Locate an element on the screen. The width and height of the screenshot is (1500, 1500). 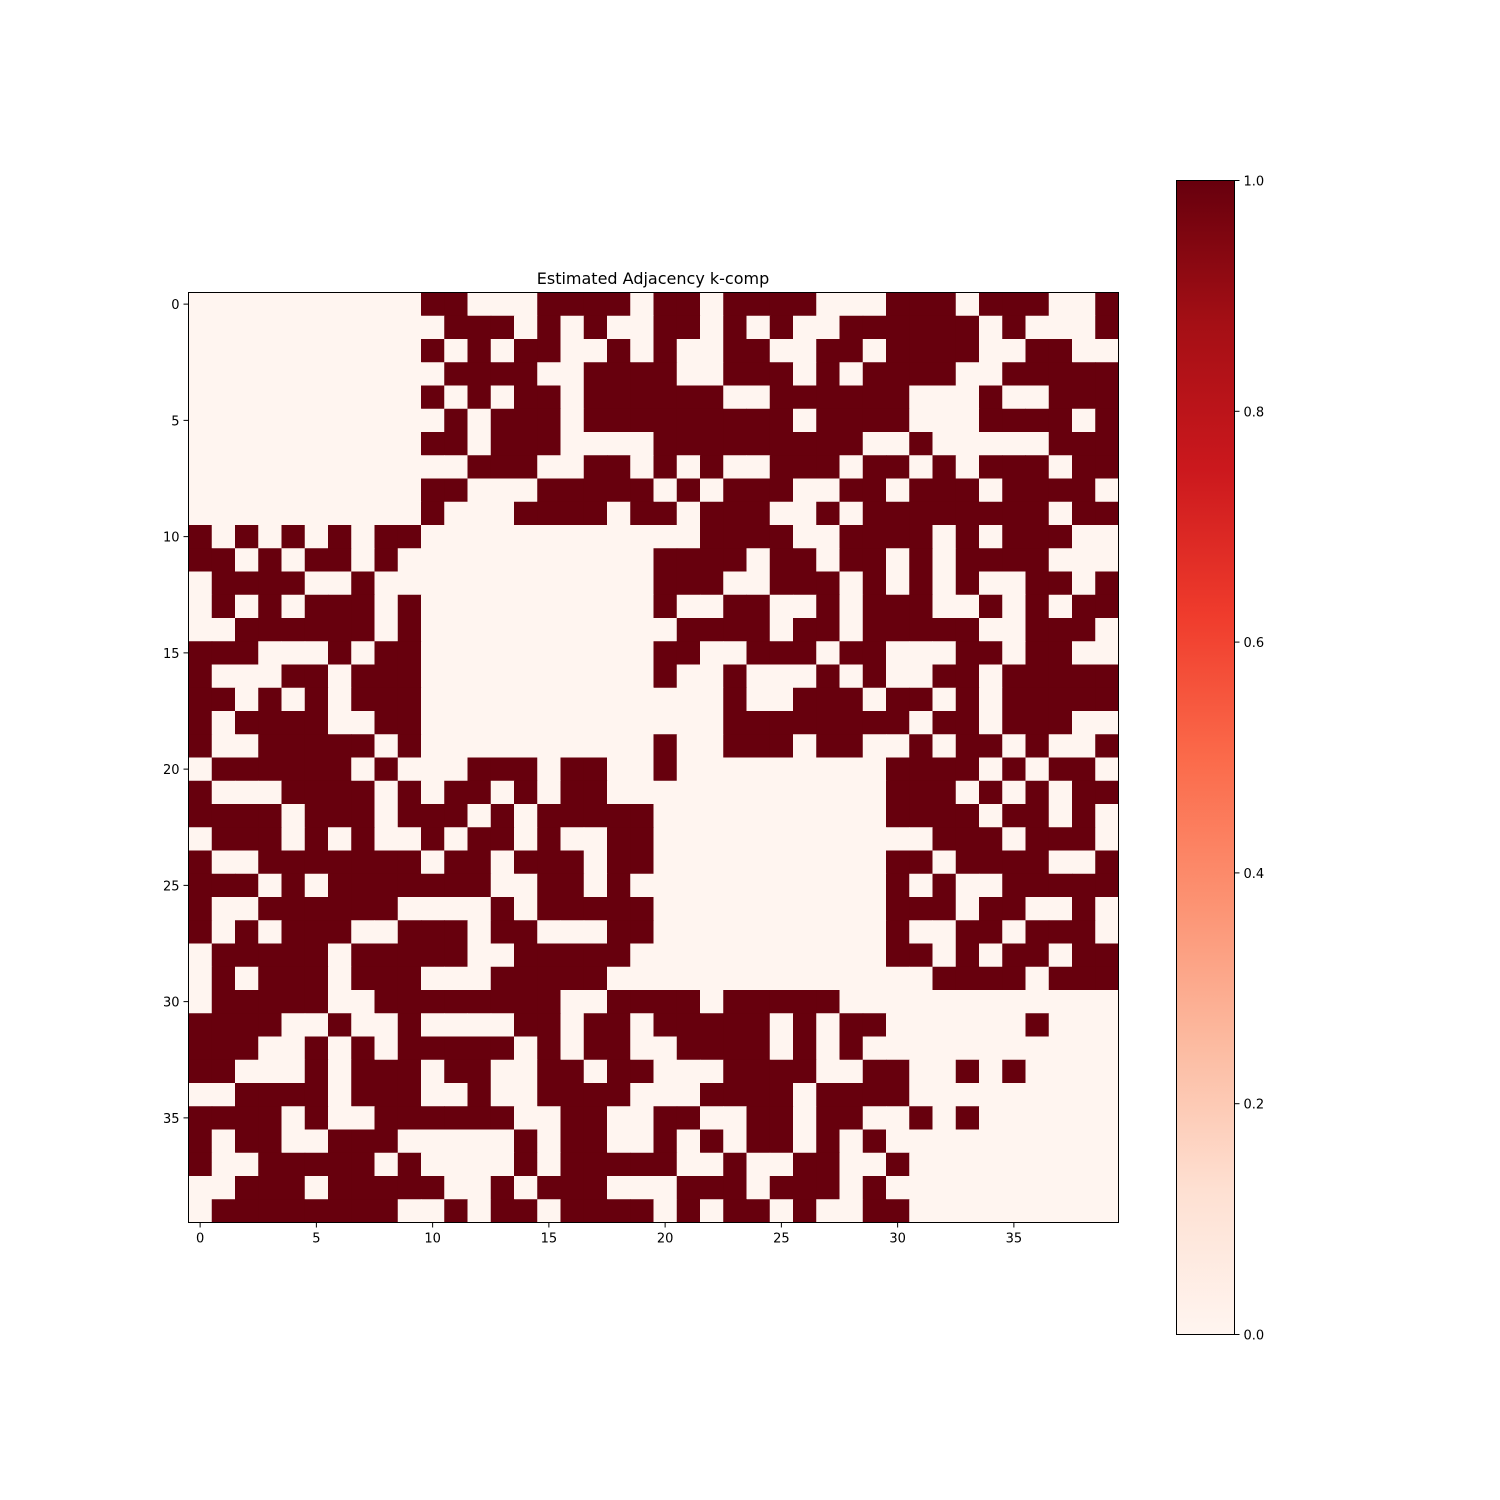
x-tick-label: 0 is located at coordinates (200, 1239).